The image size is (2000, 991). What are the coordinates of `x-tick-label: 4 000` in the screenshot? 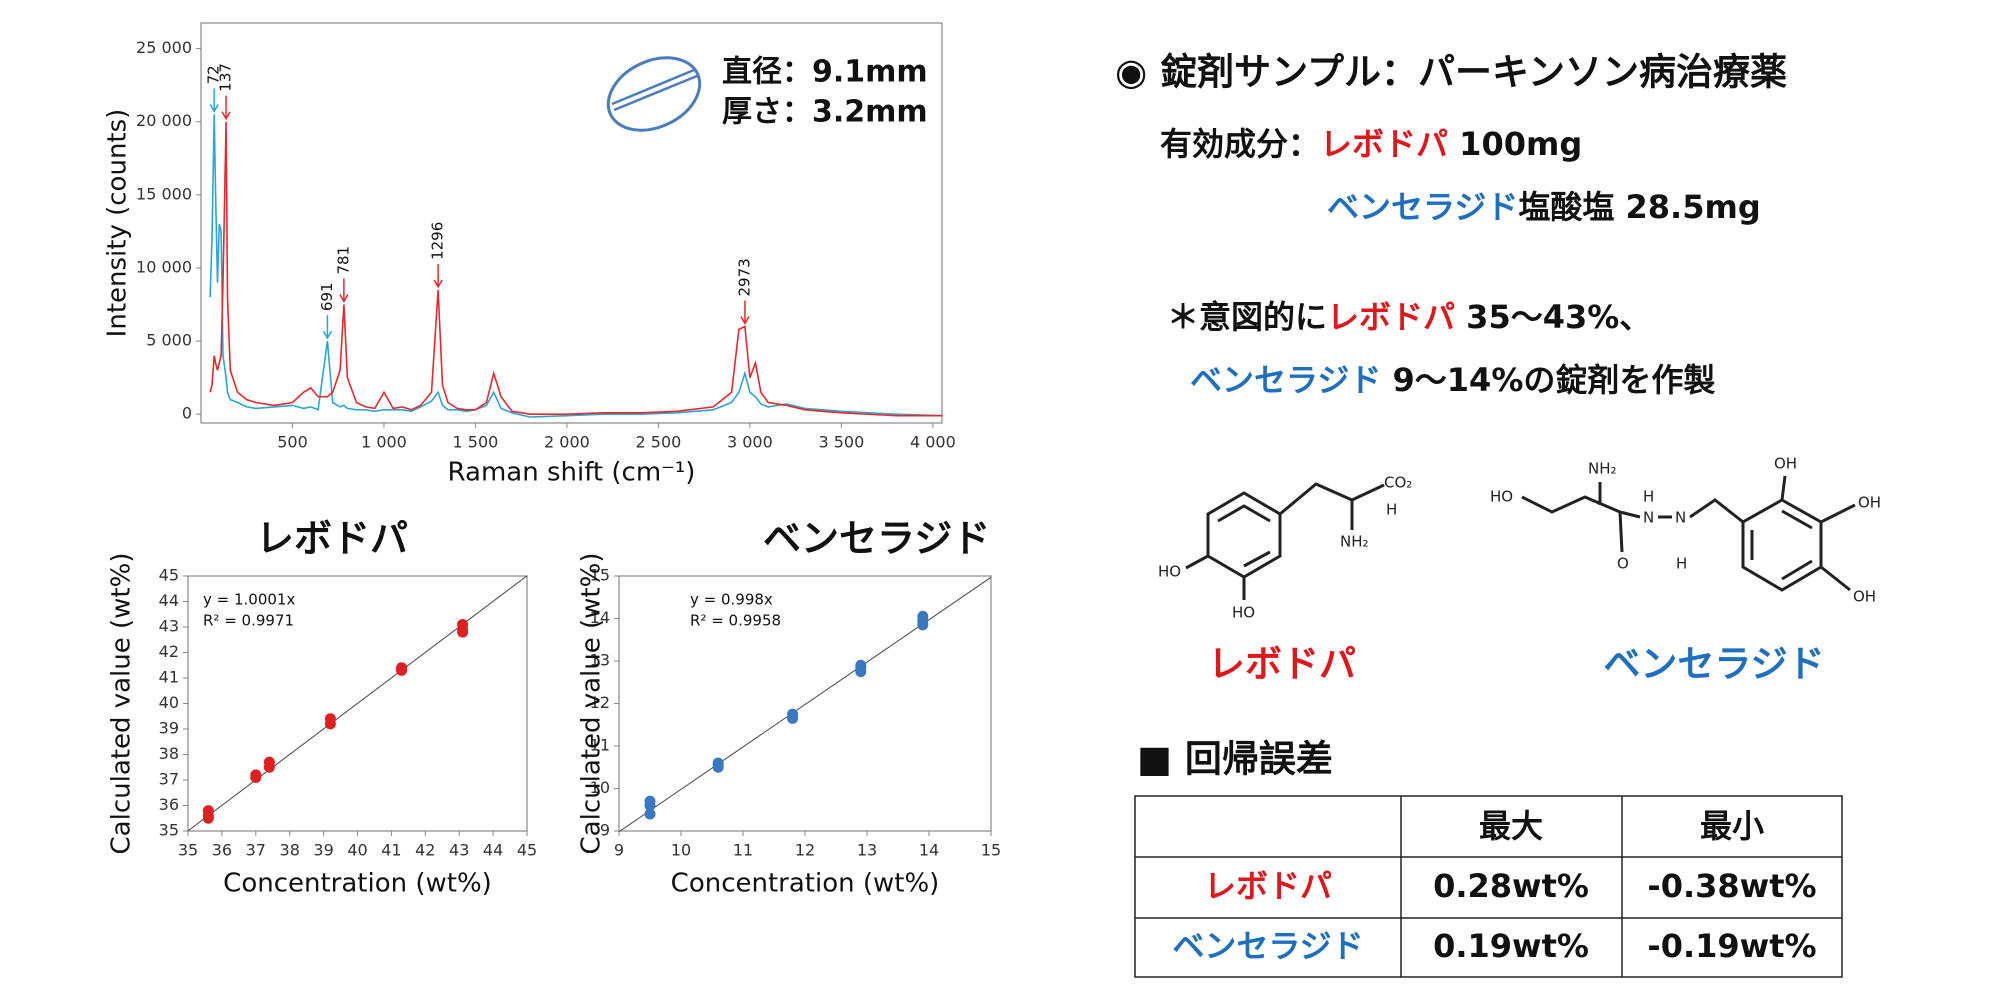 It's located at (933, 442).